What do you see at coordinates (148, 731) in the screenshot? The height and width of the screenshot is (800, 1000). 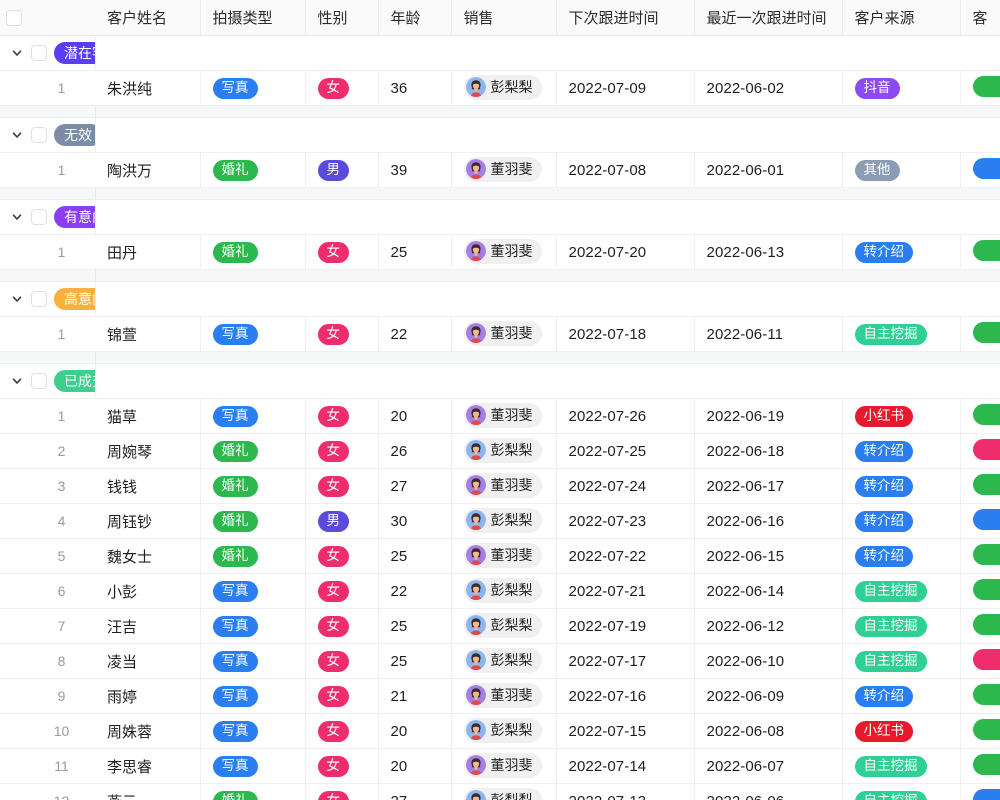 I see `cell-customer-name: 周姝蓉` at bounding box center [148, 731].